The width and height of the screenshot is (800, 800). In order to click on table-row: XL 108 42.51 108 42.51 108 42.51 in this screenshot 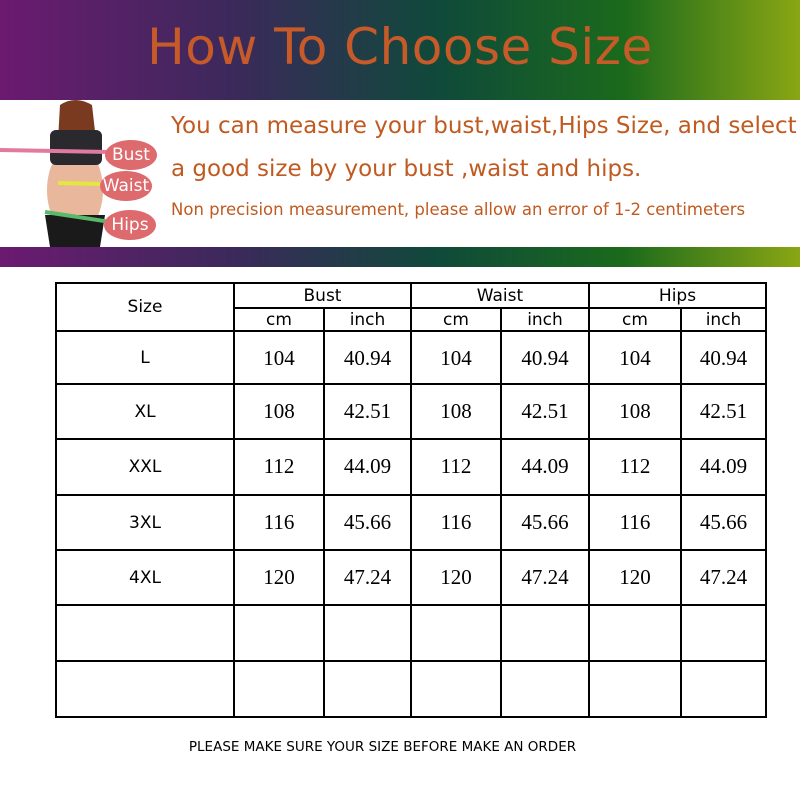, I will do `click(411, 411)`.